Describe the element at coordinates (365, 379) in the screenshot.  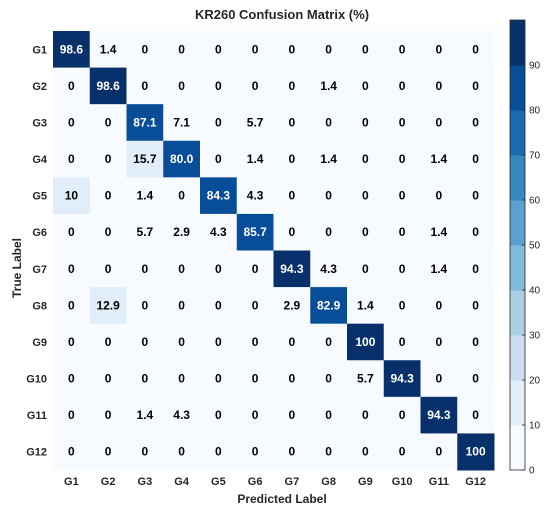
I see `cell-value-label: 5.7` at that location.